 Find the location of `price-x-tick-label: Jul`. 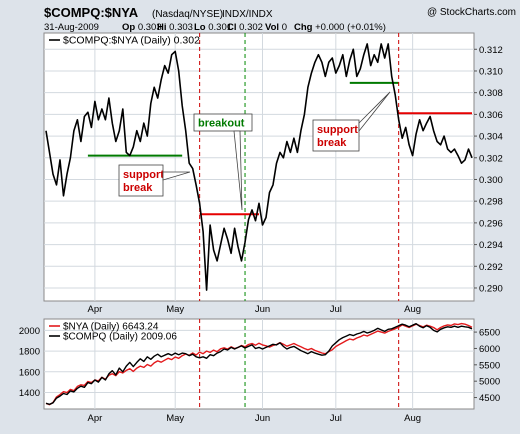

price-x-tick-label: Jul is located at coordinates (336, 418).